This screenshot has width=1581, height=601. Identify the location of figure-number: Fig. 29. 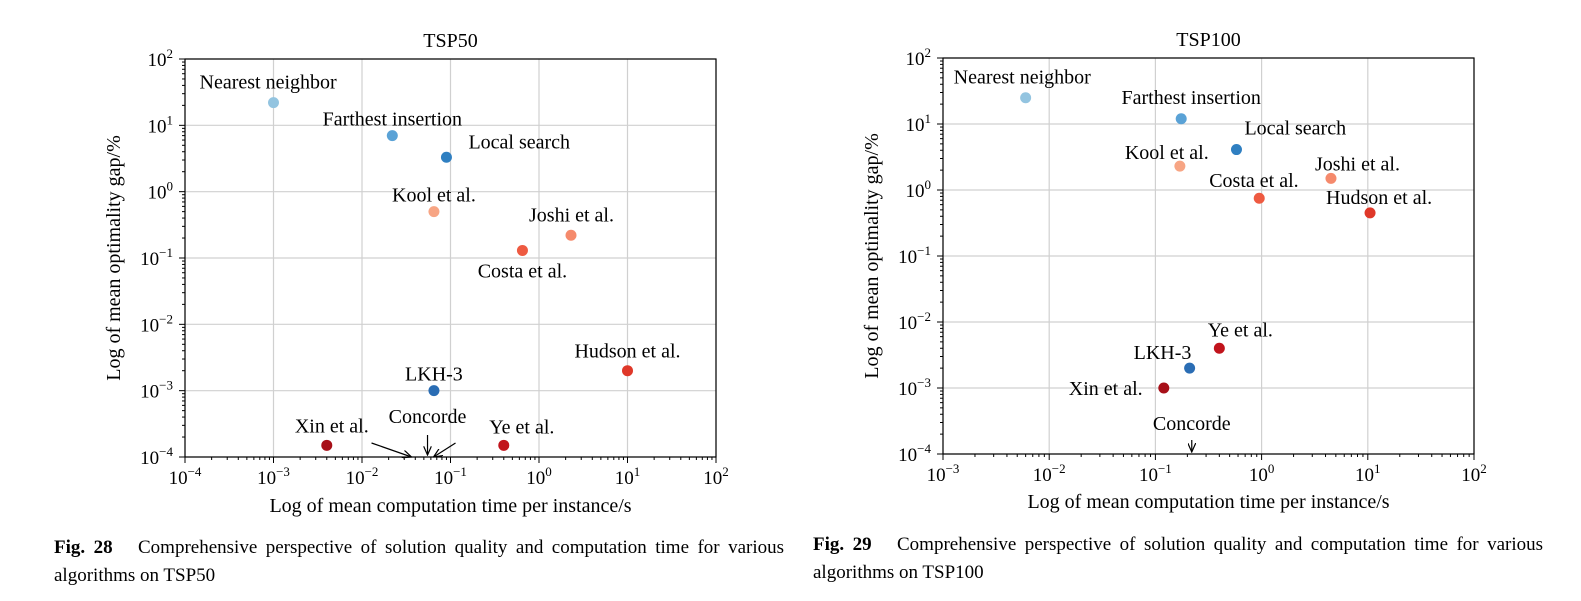
(842, 544).